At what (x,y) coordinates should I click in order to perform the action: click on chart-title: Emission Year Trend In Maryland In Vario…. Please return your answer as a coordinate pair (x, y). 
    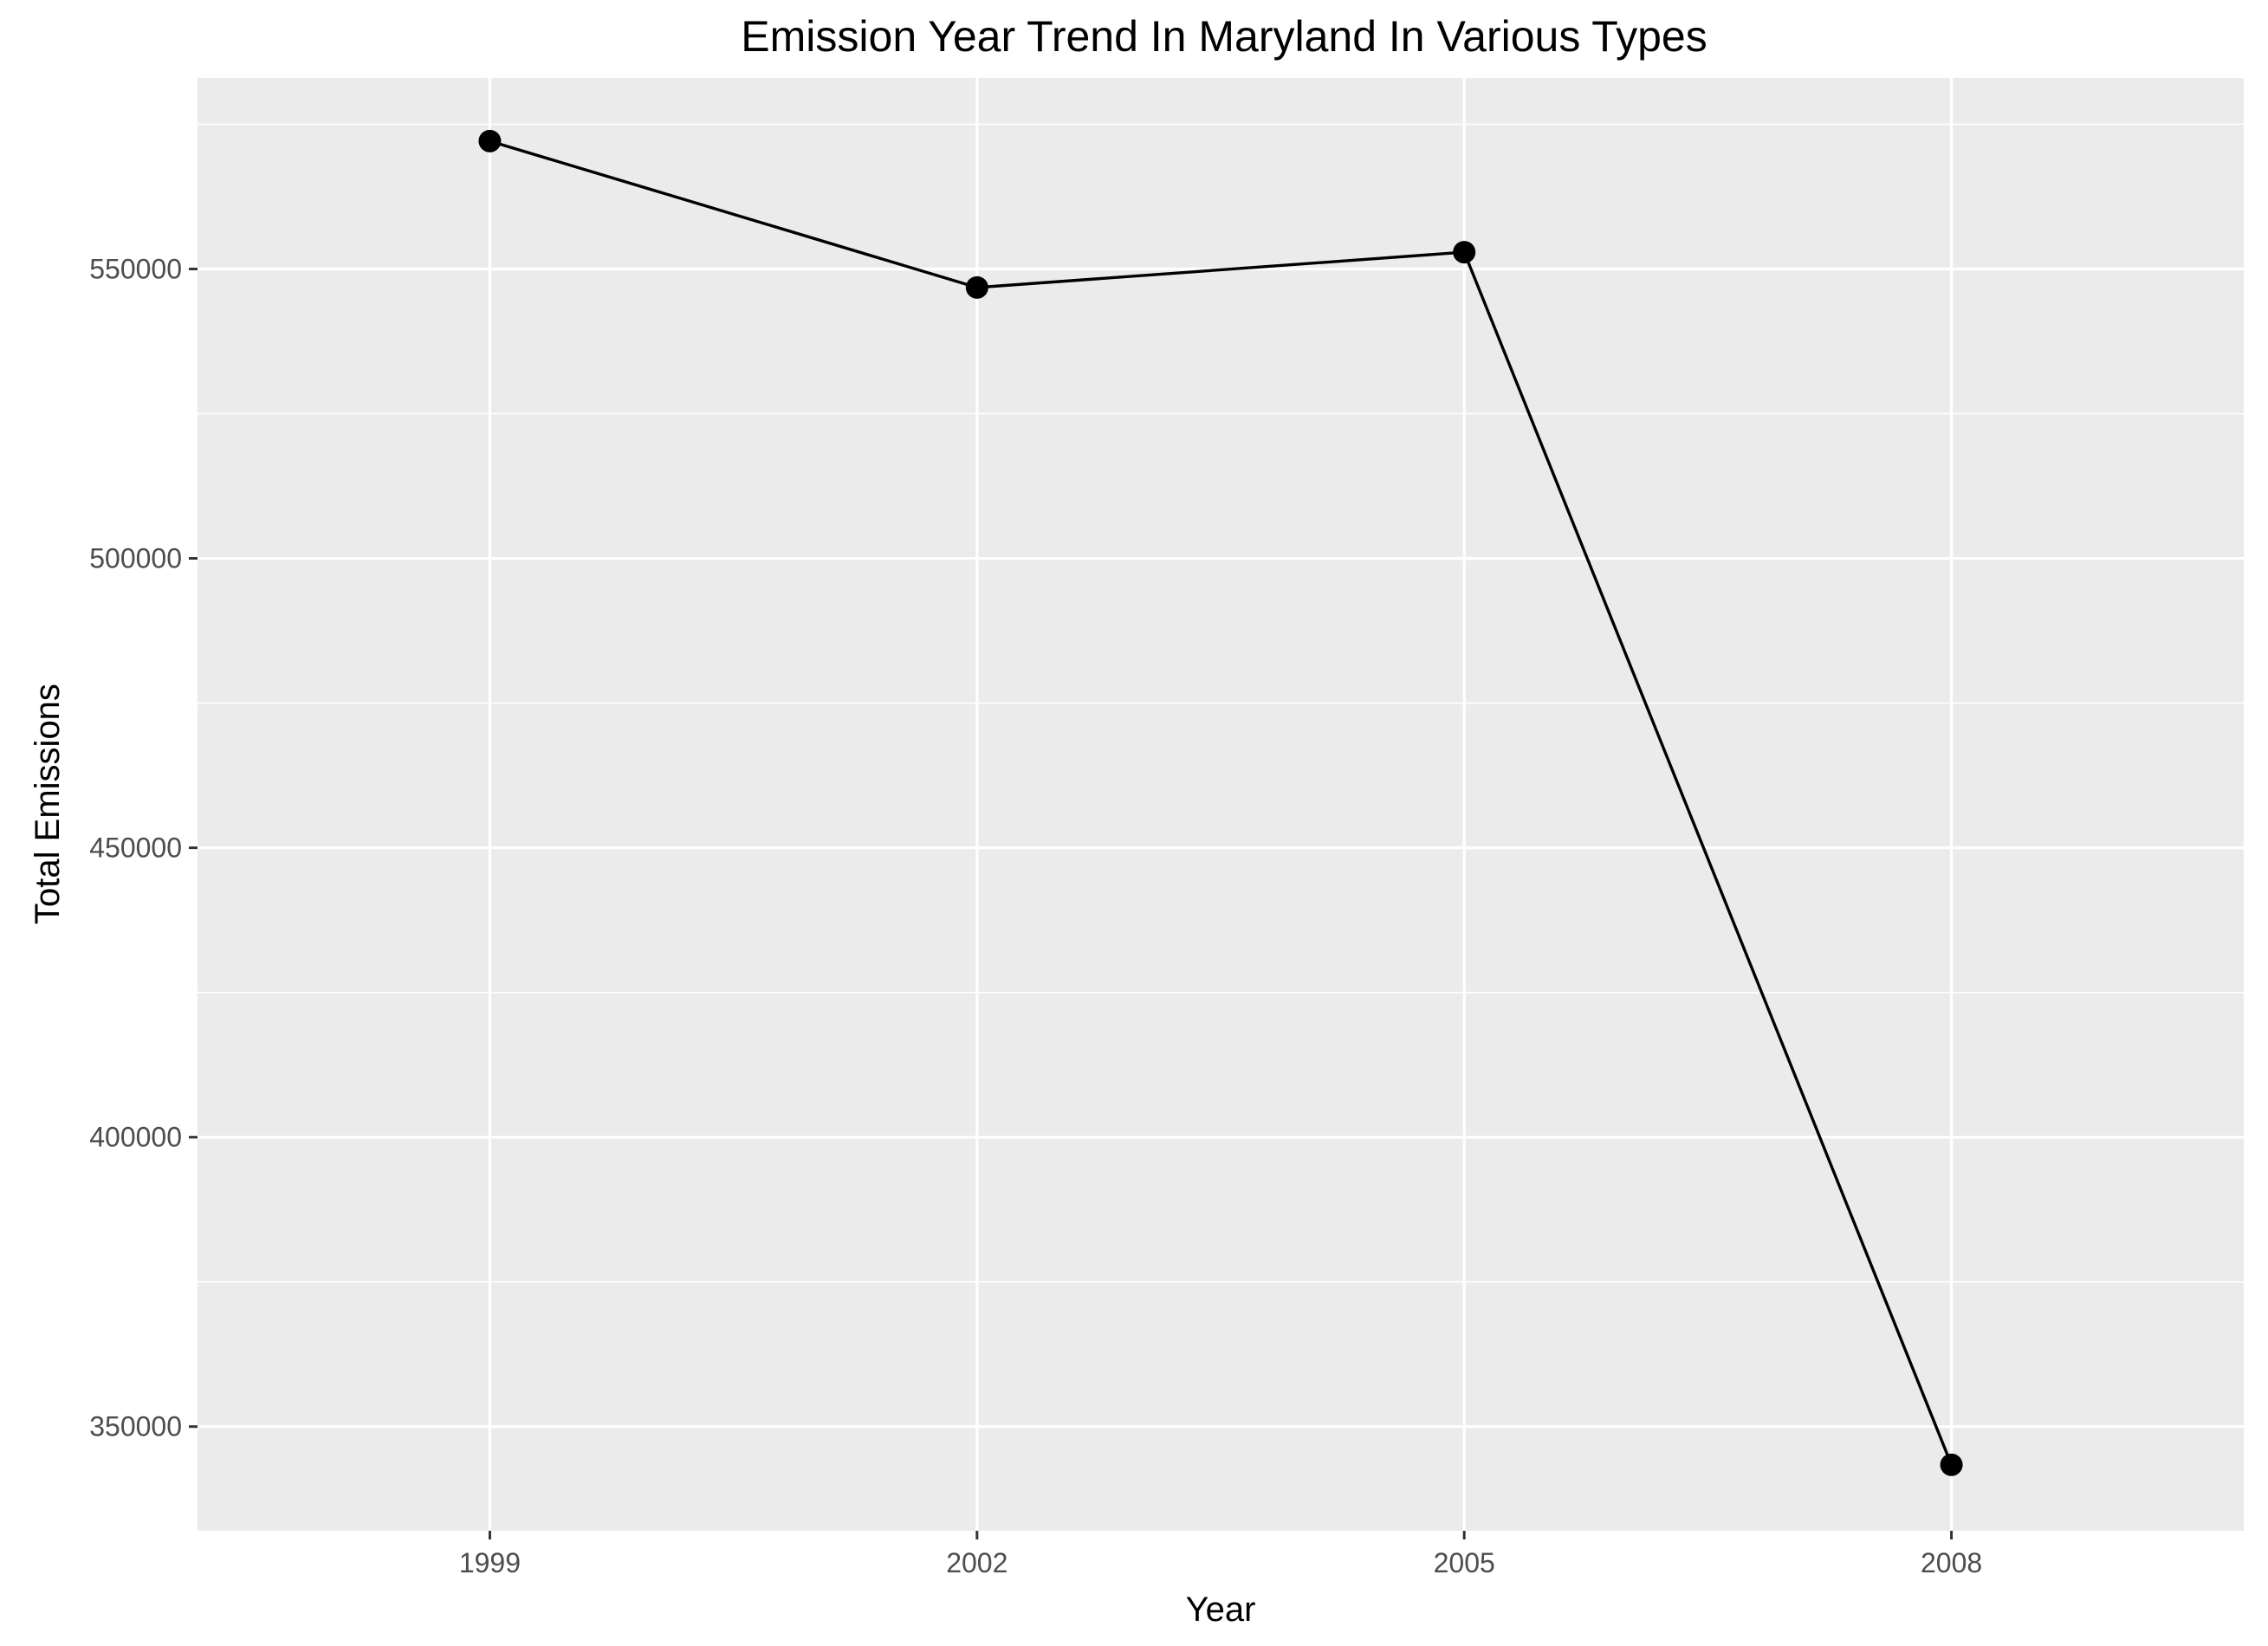
    Looking at the image, I should click on (1224, 37).